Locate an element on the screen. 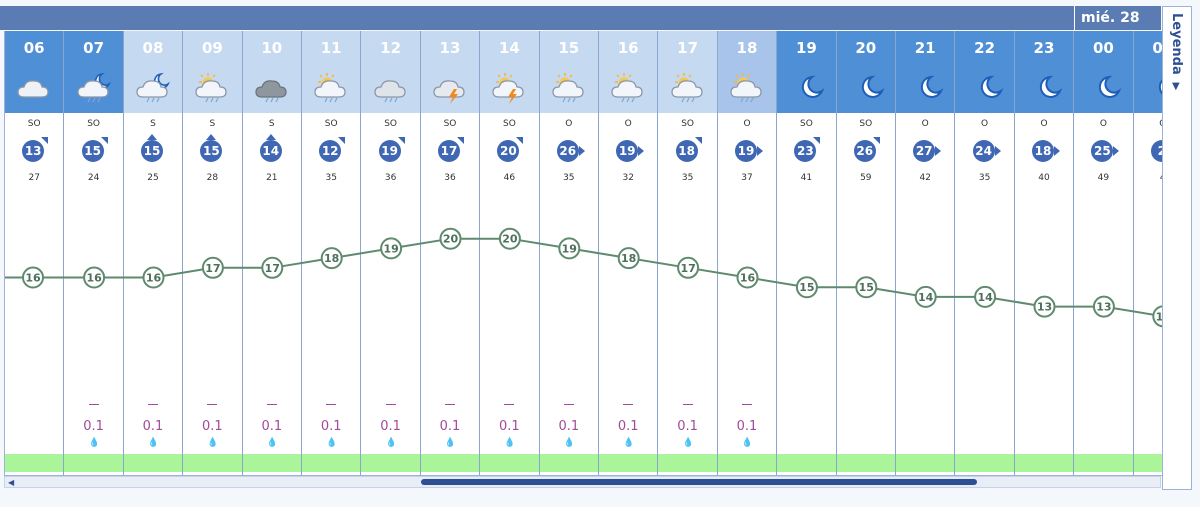  hour-label: 22 is located at coordinates (985, 48).